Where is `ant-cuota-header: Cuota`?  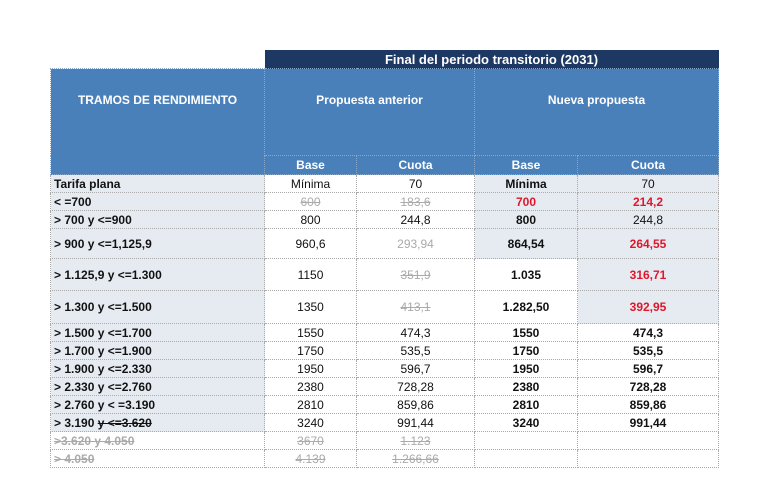
ant-cuota-header: Cuota is located at coordinates (415, 165).